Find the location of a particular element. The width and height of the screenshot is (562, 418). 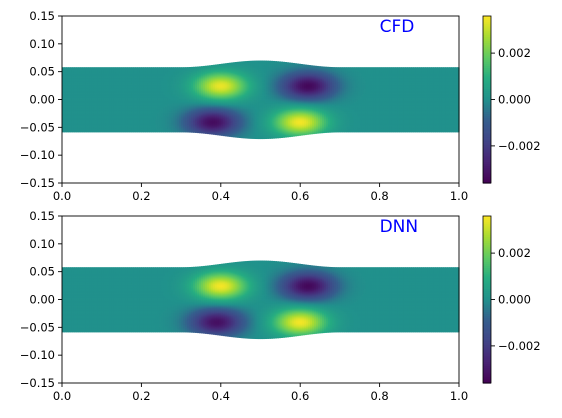

heatmap is located at coordinates (261, 100).